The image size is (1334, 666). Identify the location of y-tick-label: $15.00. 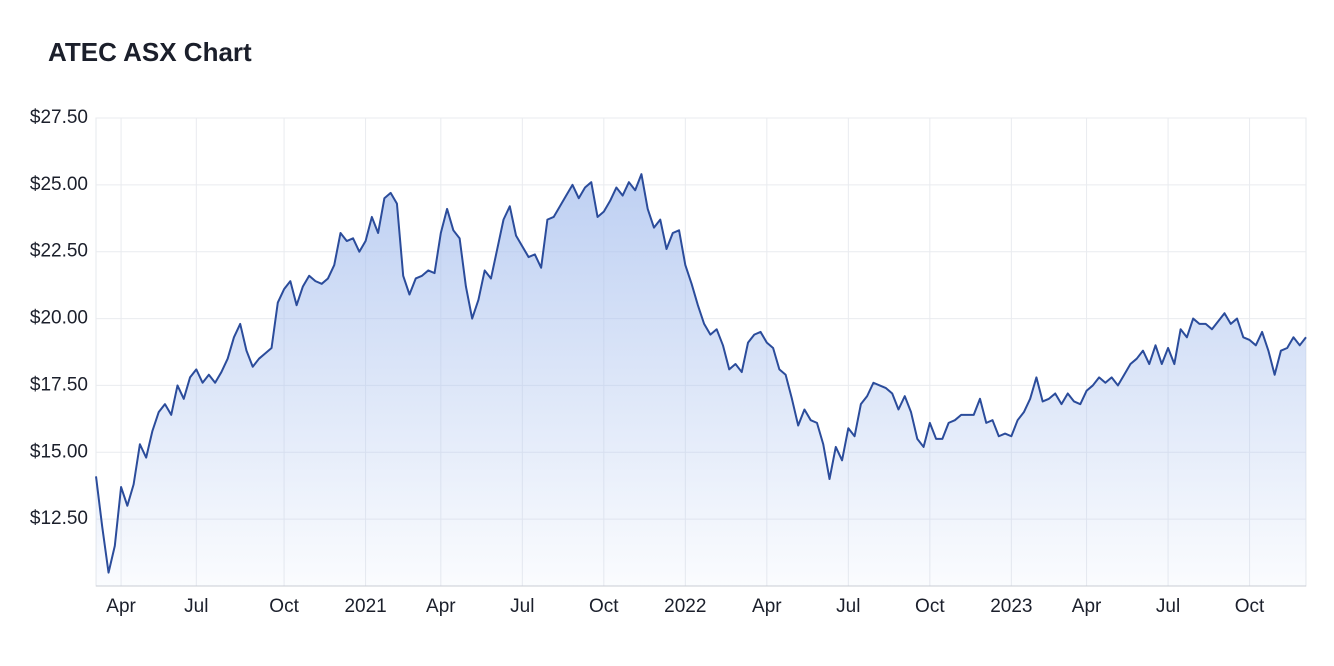
(59, 451).